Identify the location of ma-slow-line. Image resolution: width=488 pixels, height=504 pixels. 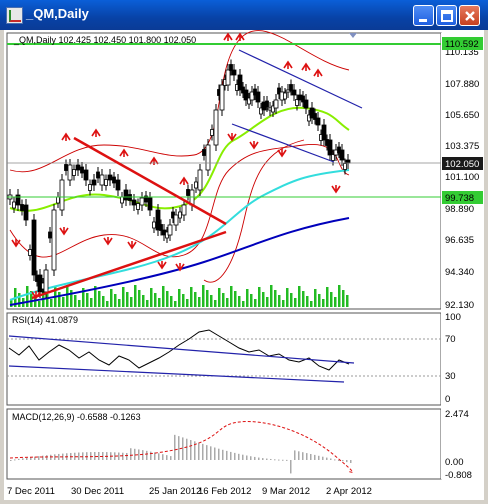
(179, 261).